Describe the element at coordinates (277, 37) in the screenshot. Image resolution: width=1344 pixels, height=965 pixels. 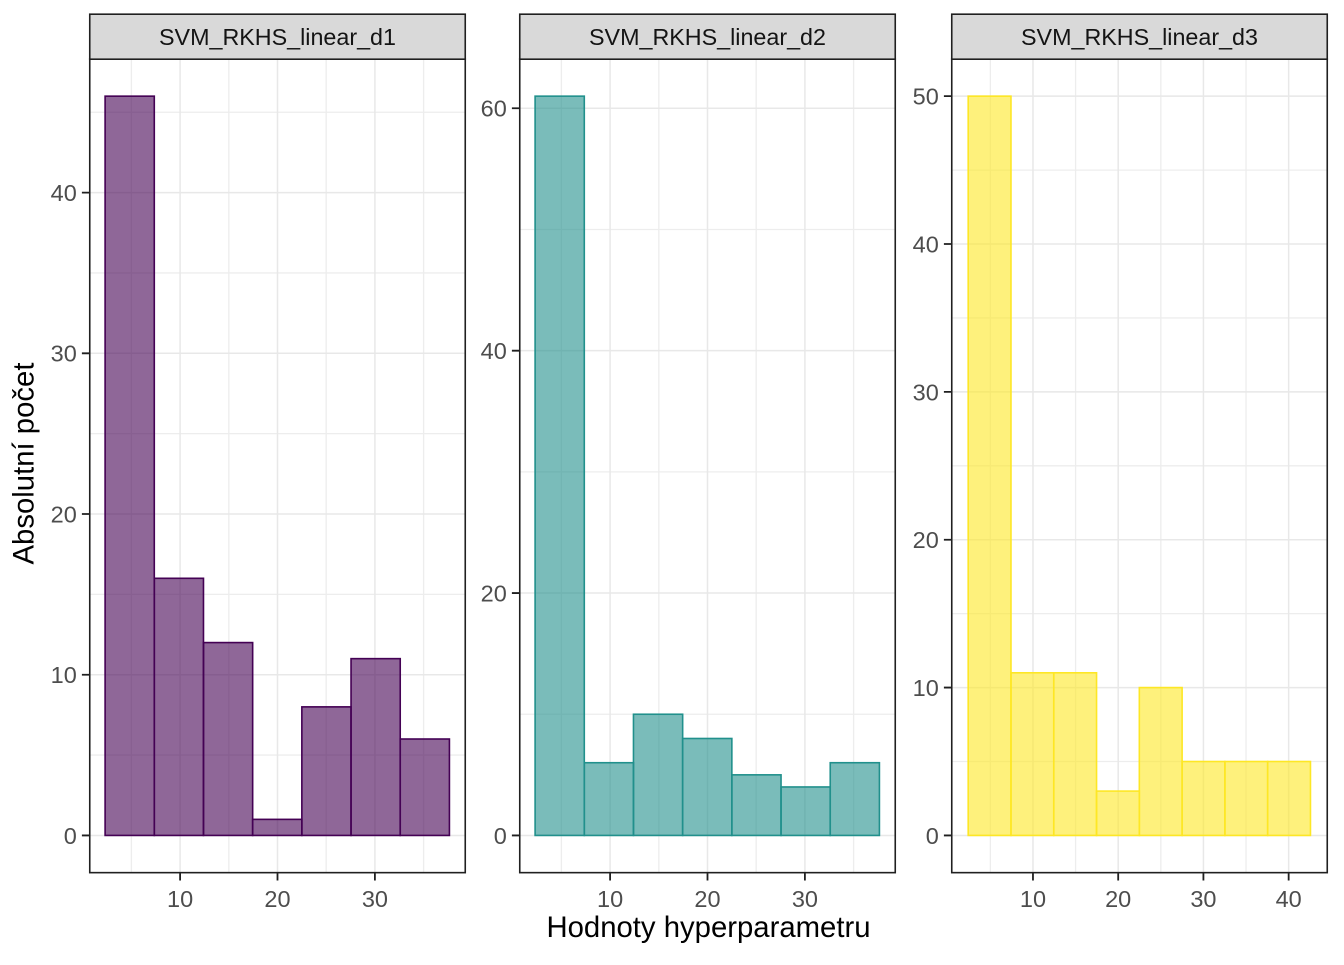
I see `svg-text: SVM_RKHS_linear_d1` at that location.